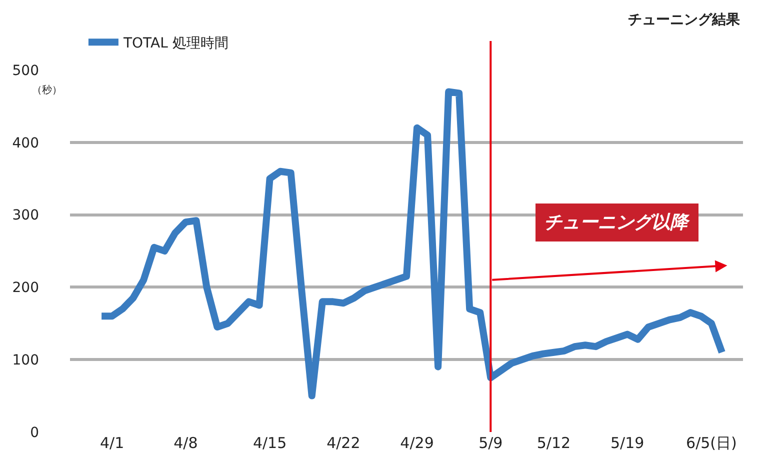 The height and width of the screenshot is (472, 763). What do you see at coordinates (417, 443) in the screenshot?
I see `x-tick-label: 4/29` at bounding box center [417, 443].